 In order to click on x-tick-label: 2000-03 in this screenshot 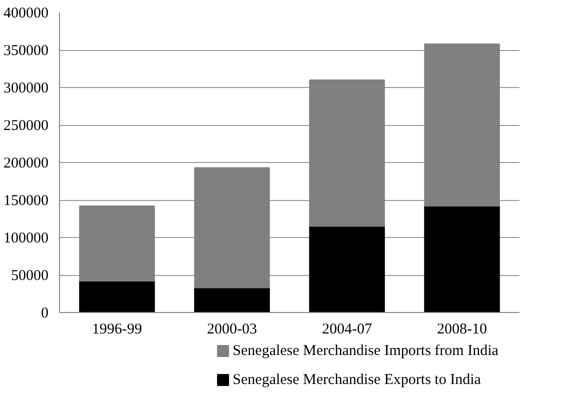, I will do `click(232, 330)`.